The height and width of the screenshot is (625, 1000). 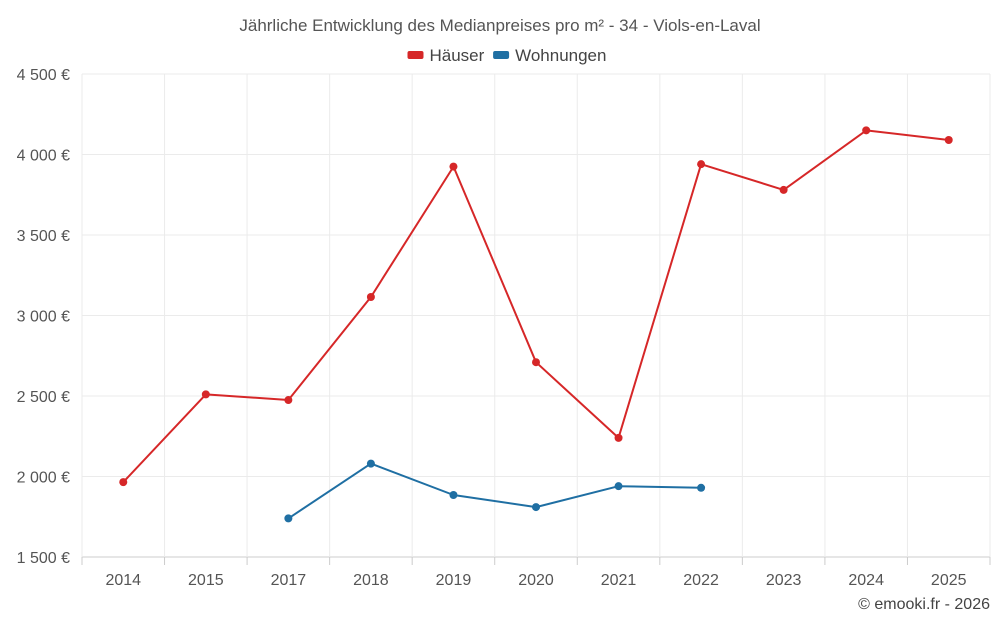 What do you see at coordinates (43, 75) in the screenshot?
I see `y-tick-label: 4 500 €` at bounding box center [43, 75].